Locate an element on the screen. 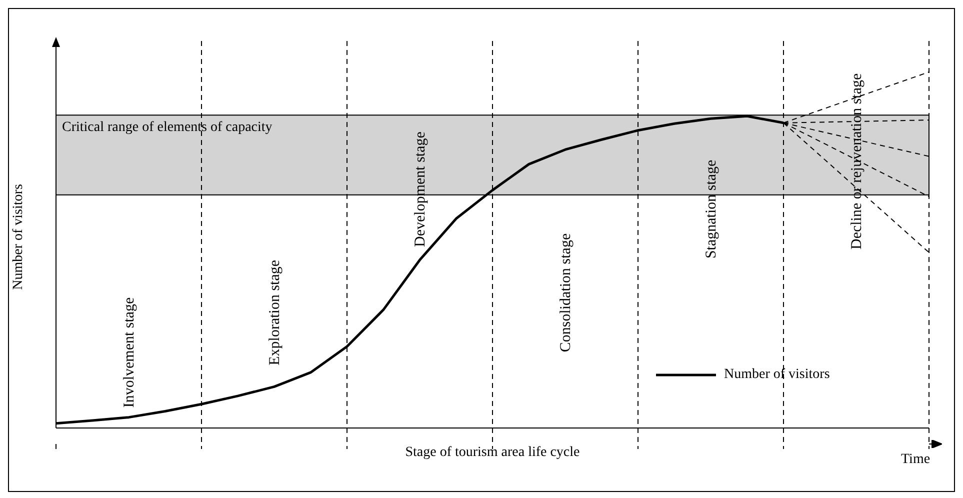  legend-label: Number of visitors is located at coordinates (777, 375).